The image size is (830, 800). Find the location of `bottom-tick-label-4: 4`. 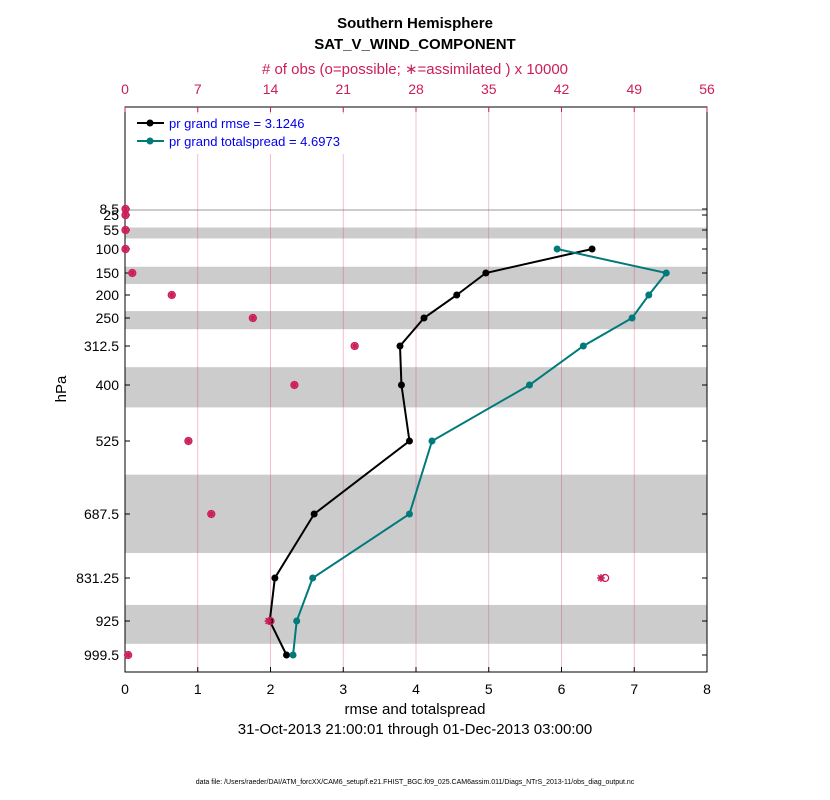

bottom-tick-label-4: 4 is located at coordinates (416, 689).